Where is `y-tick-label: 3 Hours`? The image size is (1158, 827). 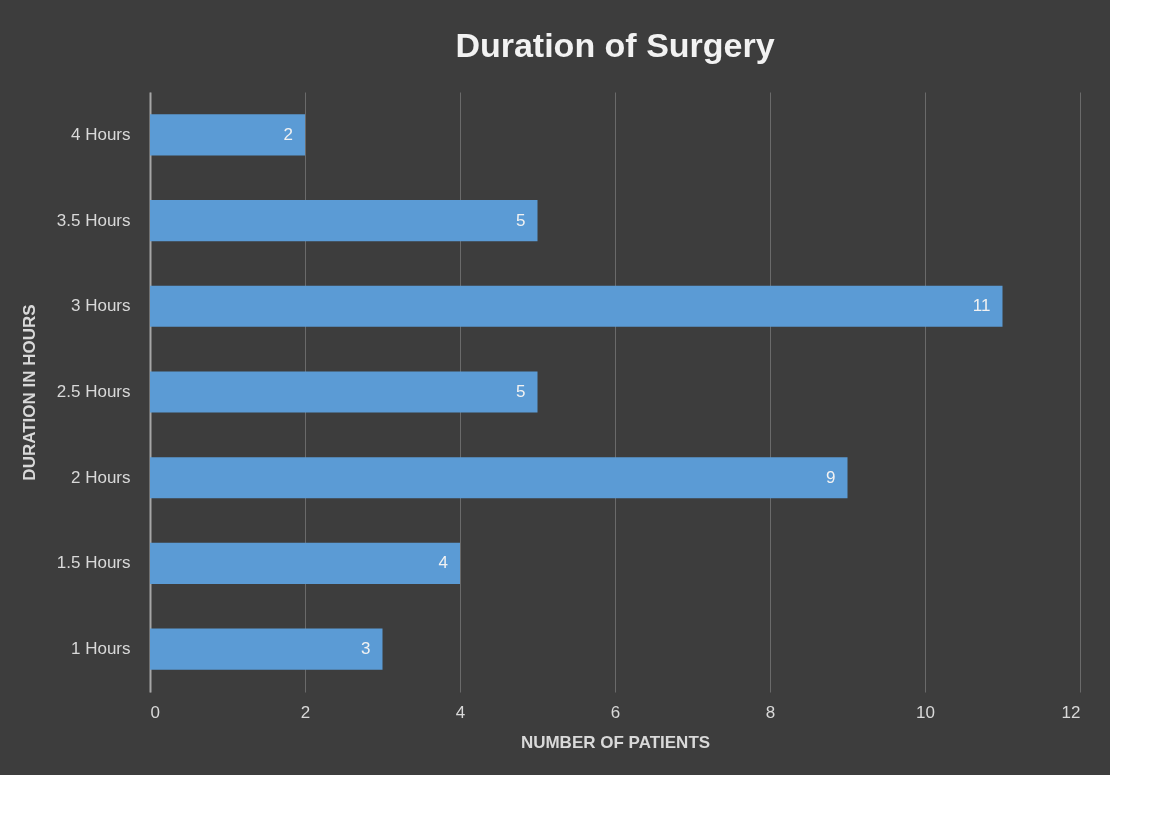 y-tick-label: 3 Hours is located at coordinates (100, 306).